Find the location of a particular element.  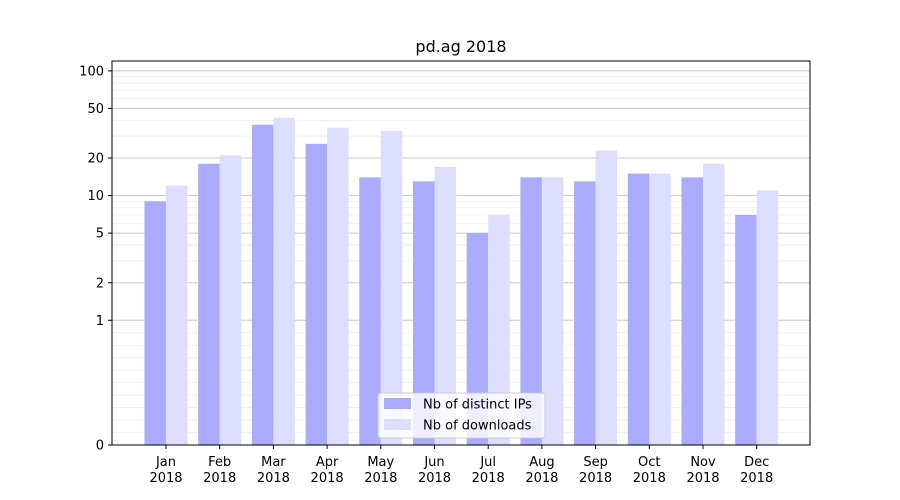

bar-distinct-ips-sep is located at coordinates (585, 313).